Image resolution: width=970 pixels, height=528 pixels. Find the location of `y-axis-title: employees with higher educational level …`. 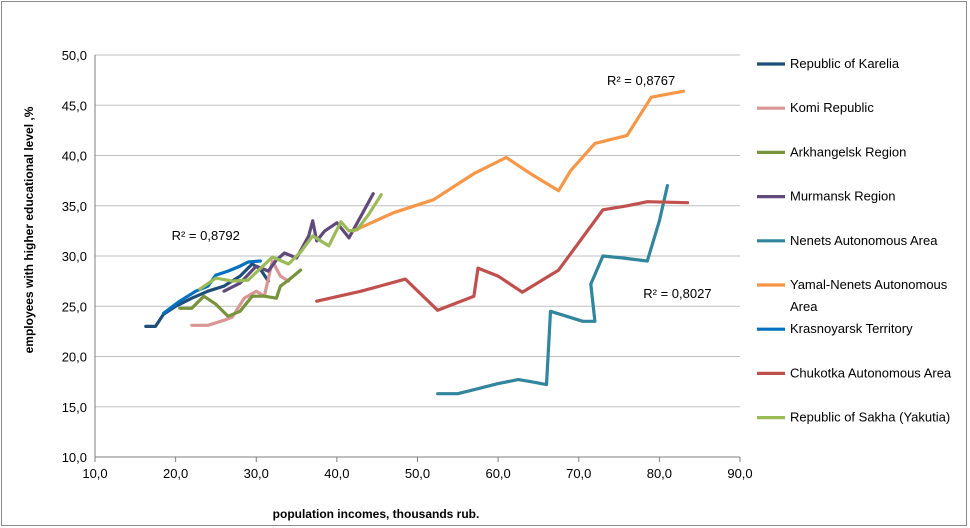

y-axis-title: employees with higher educational level … is located at coordinates (29, 229).